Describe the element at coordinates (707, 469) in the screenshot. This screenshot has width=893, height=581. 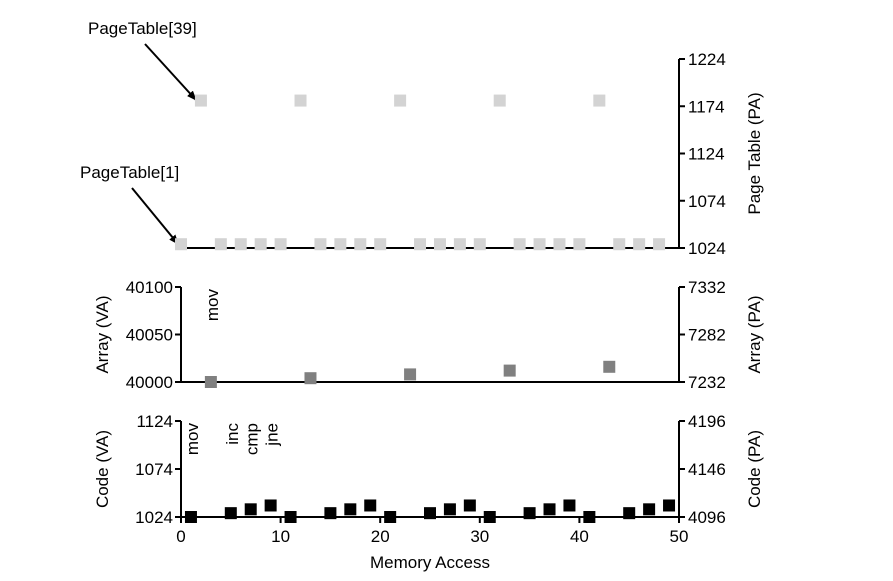
I see `right-tick-label: 4146` at that location.